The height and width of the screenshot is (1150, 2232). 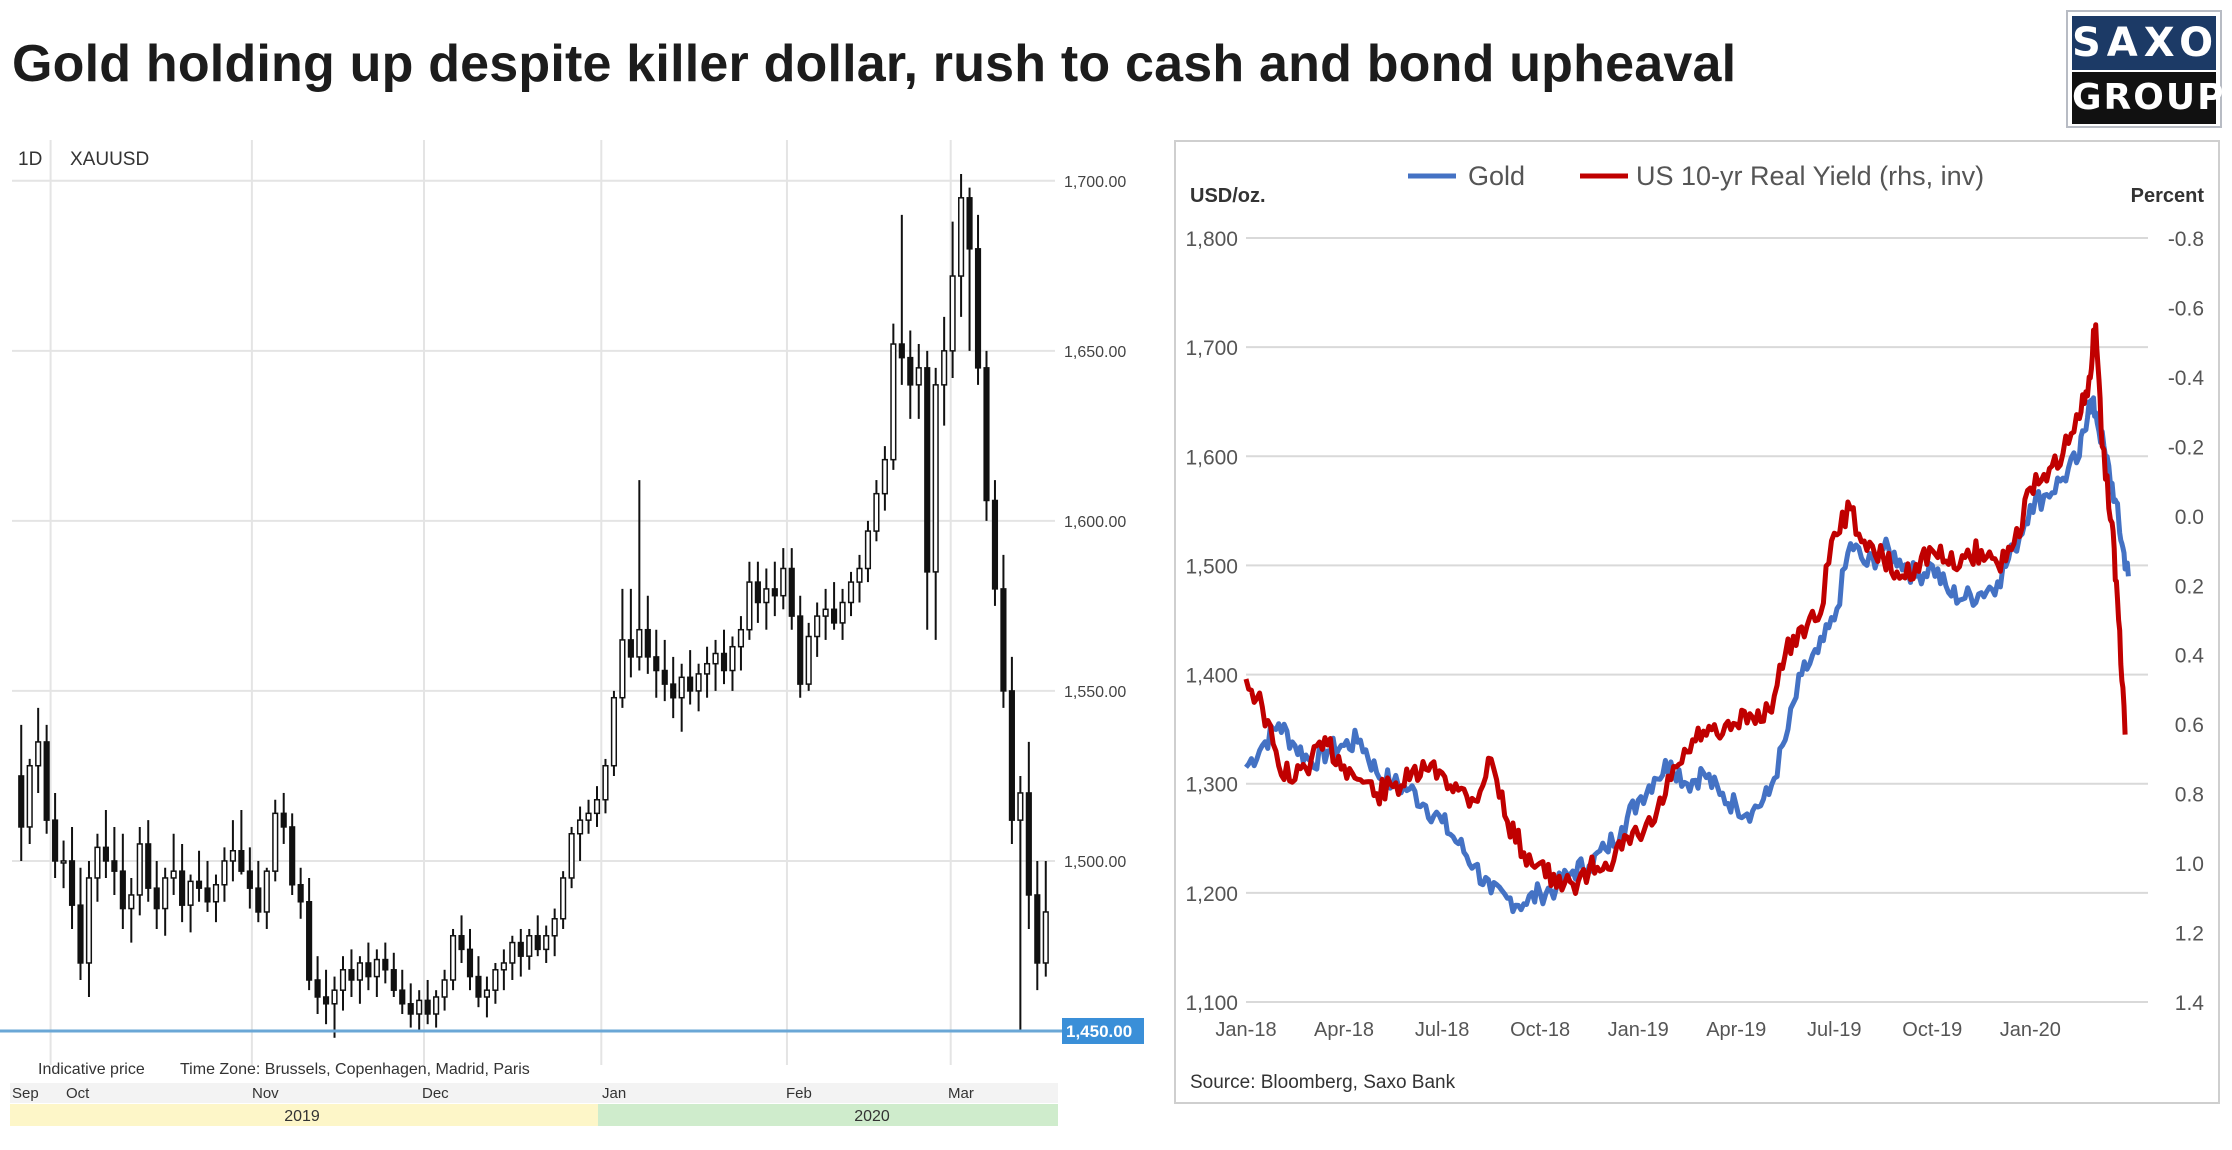 What do you see at coordinates (2189, 517) in the screenshot?
I see `right-tick-label: 0.0` at bounding box center [2189, 517].